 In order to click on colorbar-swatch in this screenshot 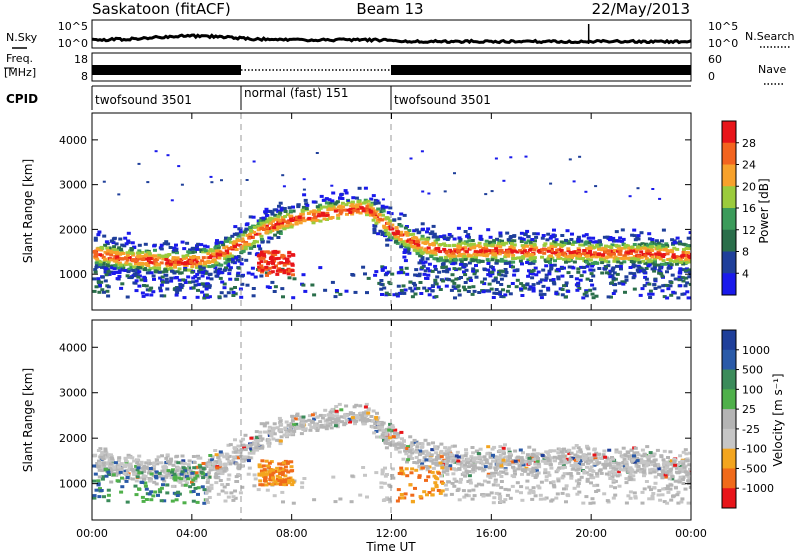, I will do `click(729, 175)`.